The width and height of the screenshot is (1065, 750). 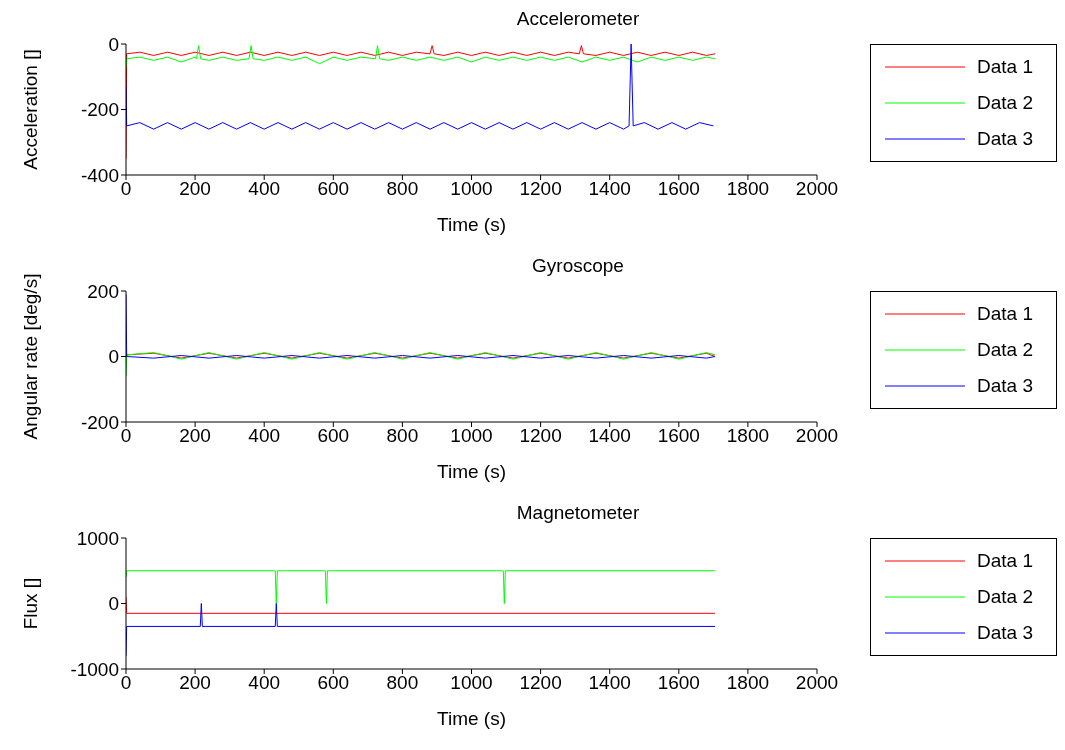 I want to click on y-axis-title: Acceleration [], so click(x=30, y=109).